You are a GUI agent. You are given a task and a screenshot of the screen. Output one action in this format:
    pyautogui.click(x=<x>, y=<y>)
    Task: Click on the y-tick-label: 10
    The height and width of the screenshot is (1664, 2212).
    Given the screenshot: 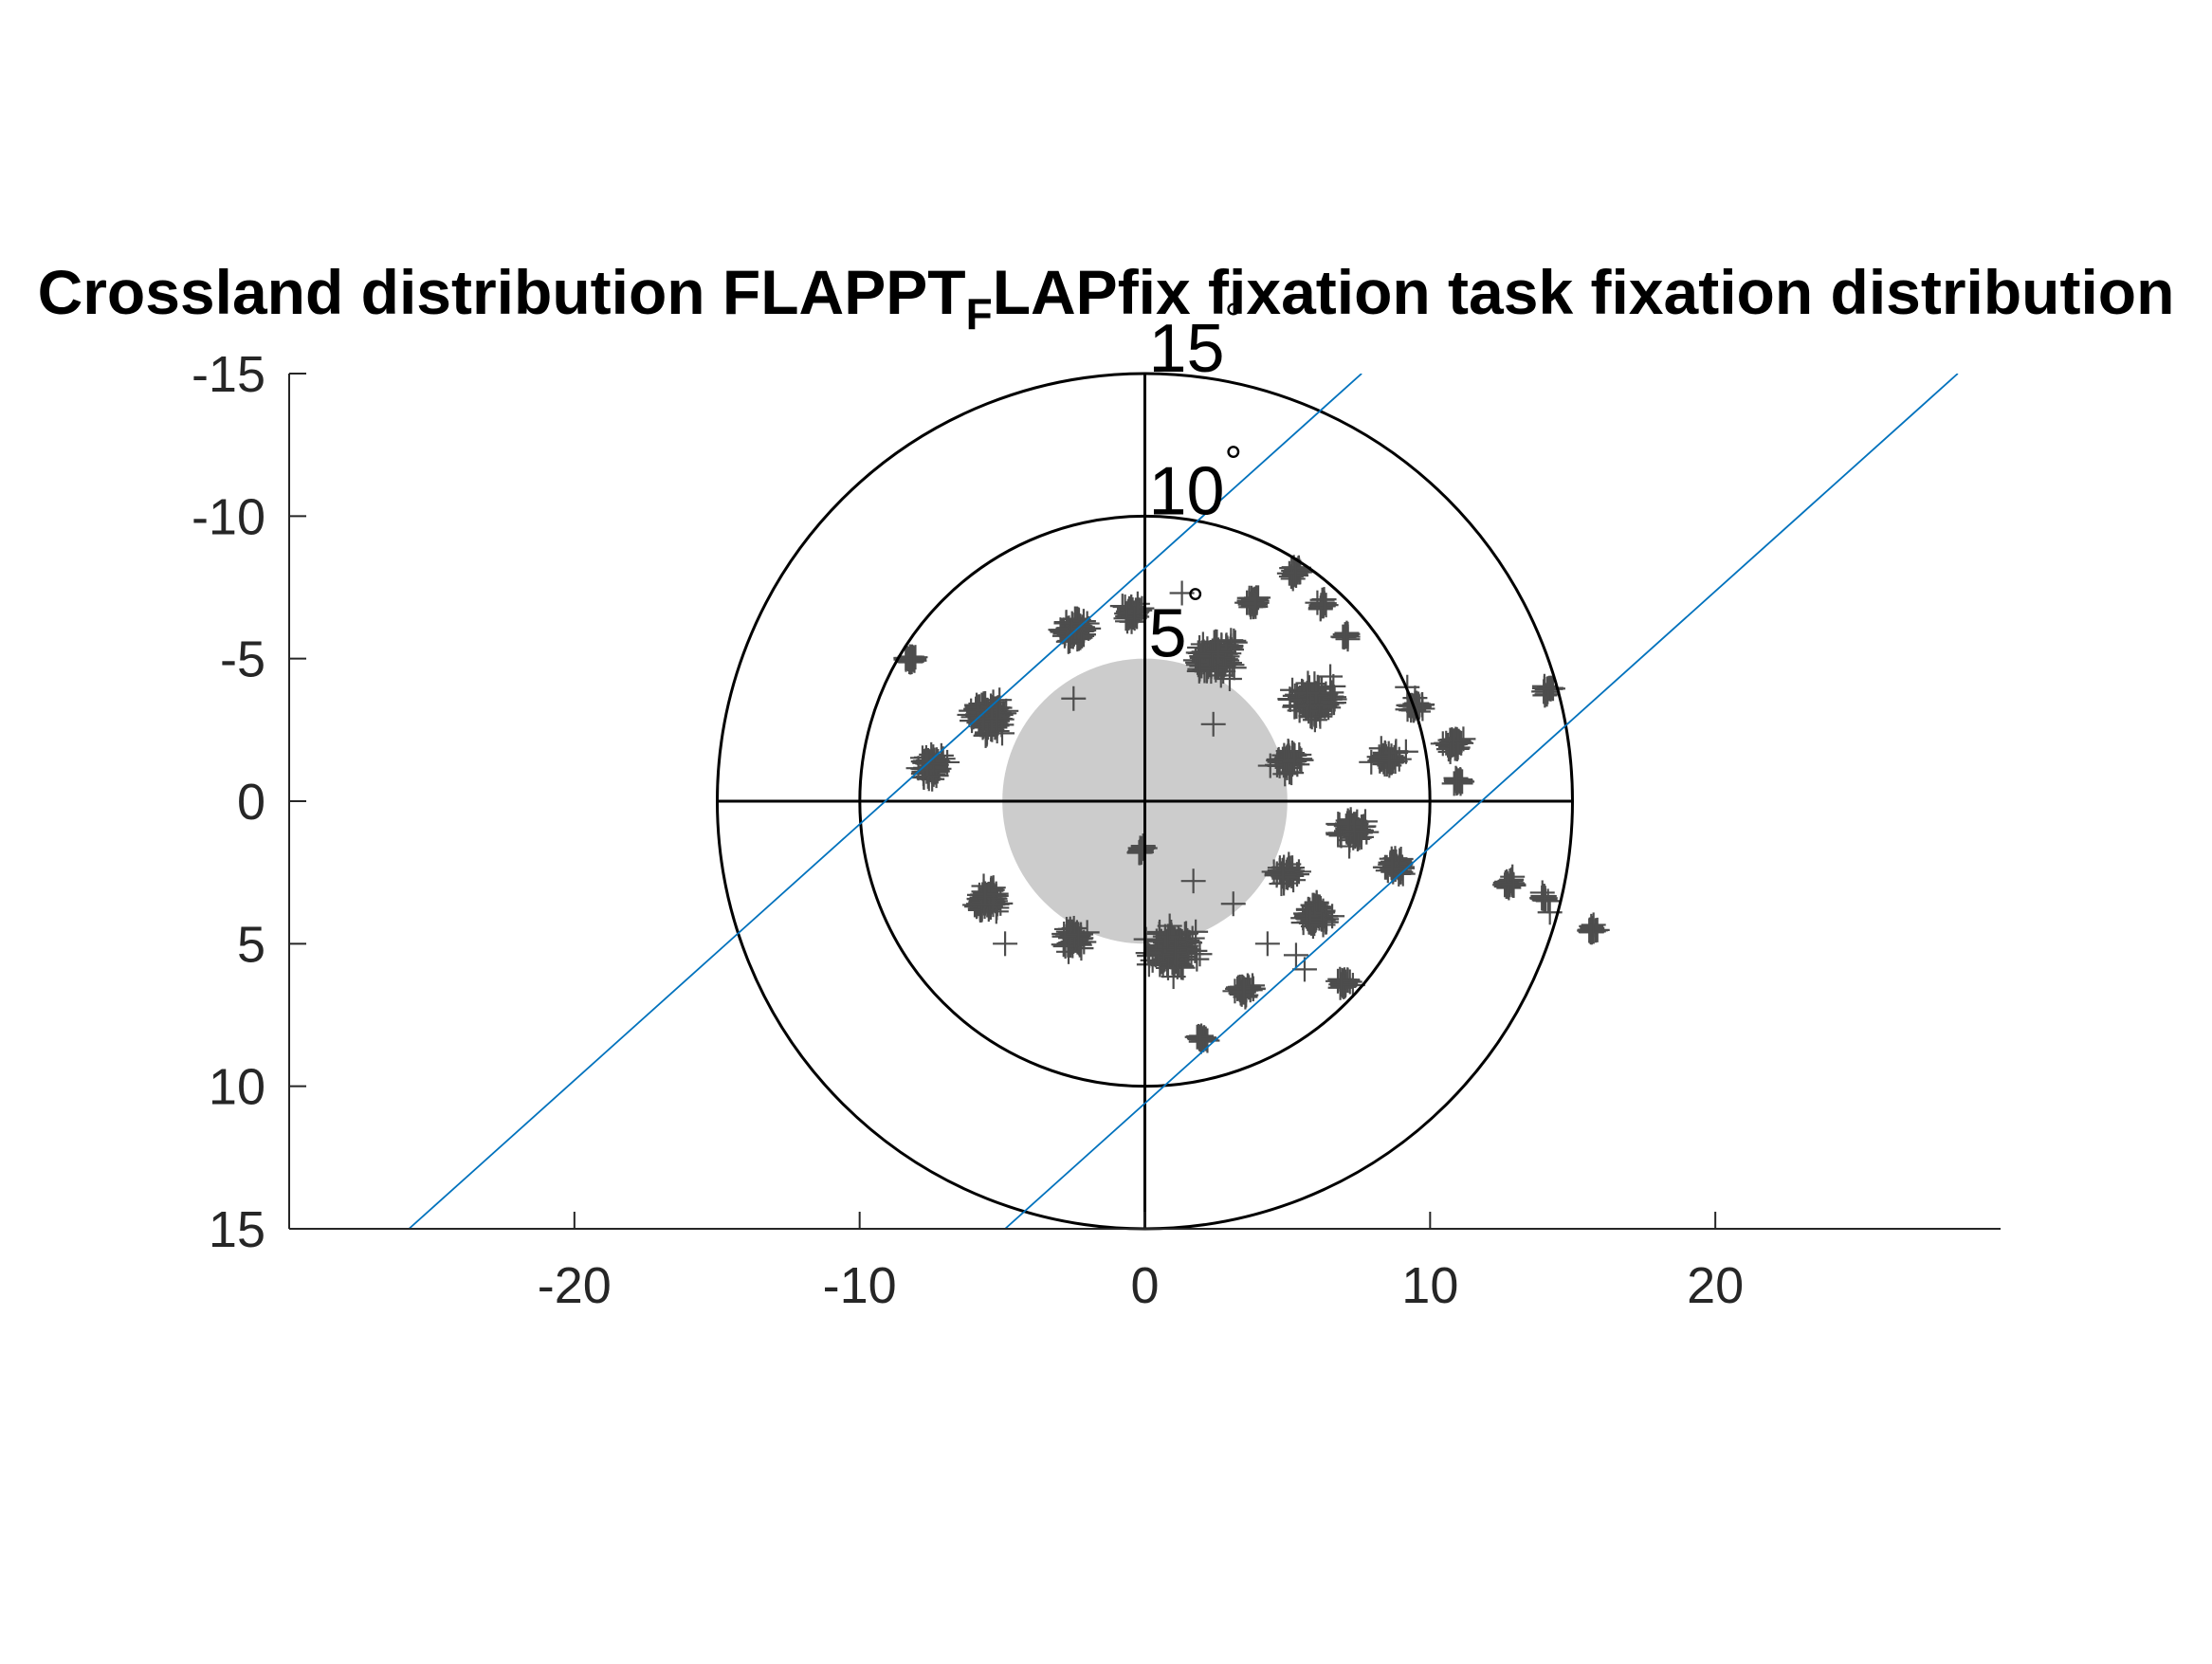 What is the action you would take?
    pyautogui.click(x=237, y=1087)
    